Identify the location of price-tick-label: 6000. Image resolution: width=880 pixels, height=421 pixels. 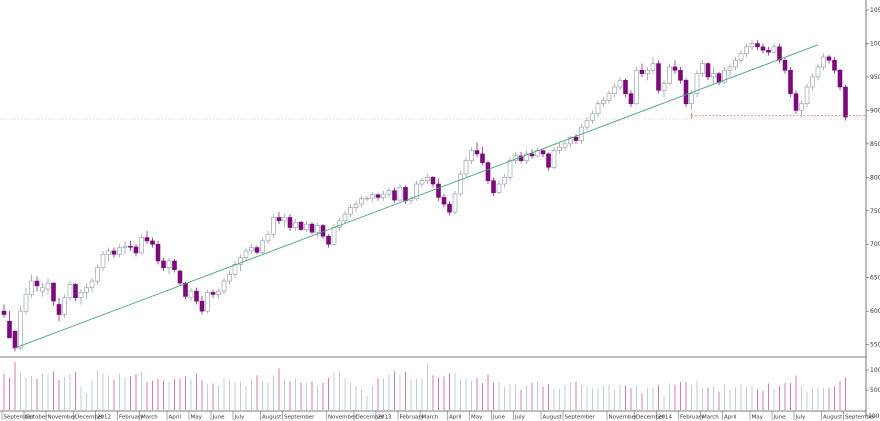
(875, 311).